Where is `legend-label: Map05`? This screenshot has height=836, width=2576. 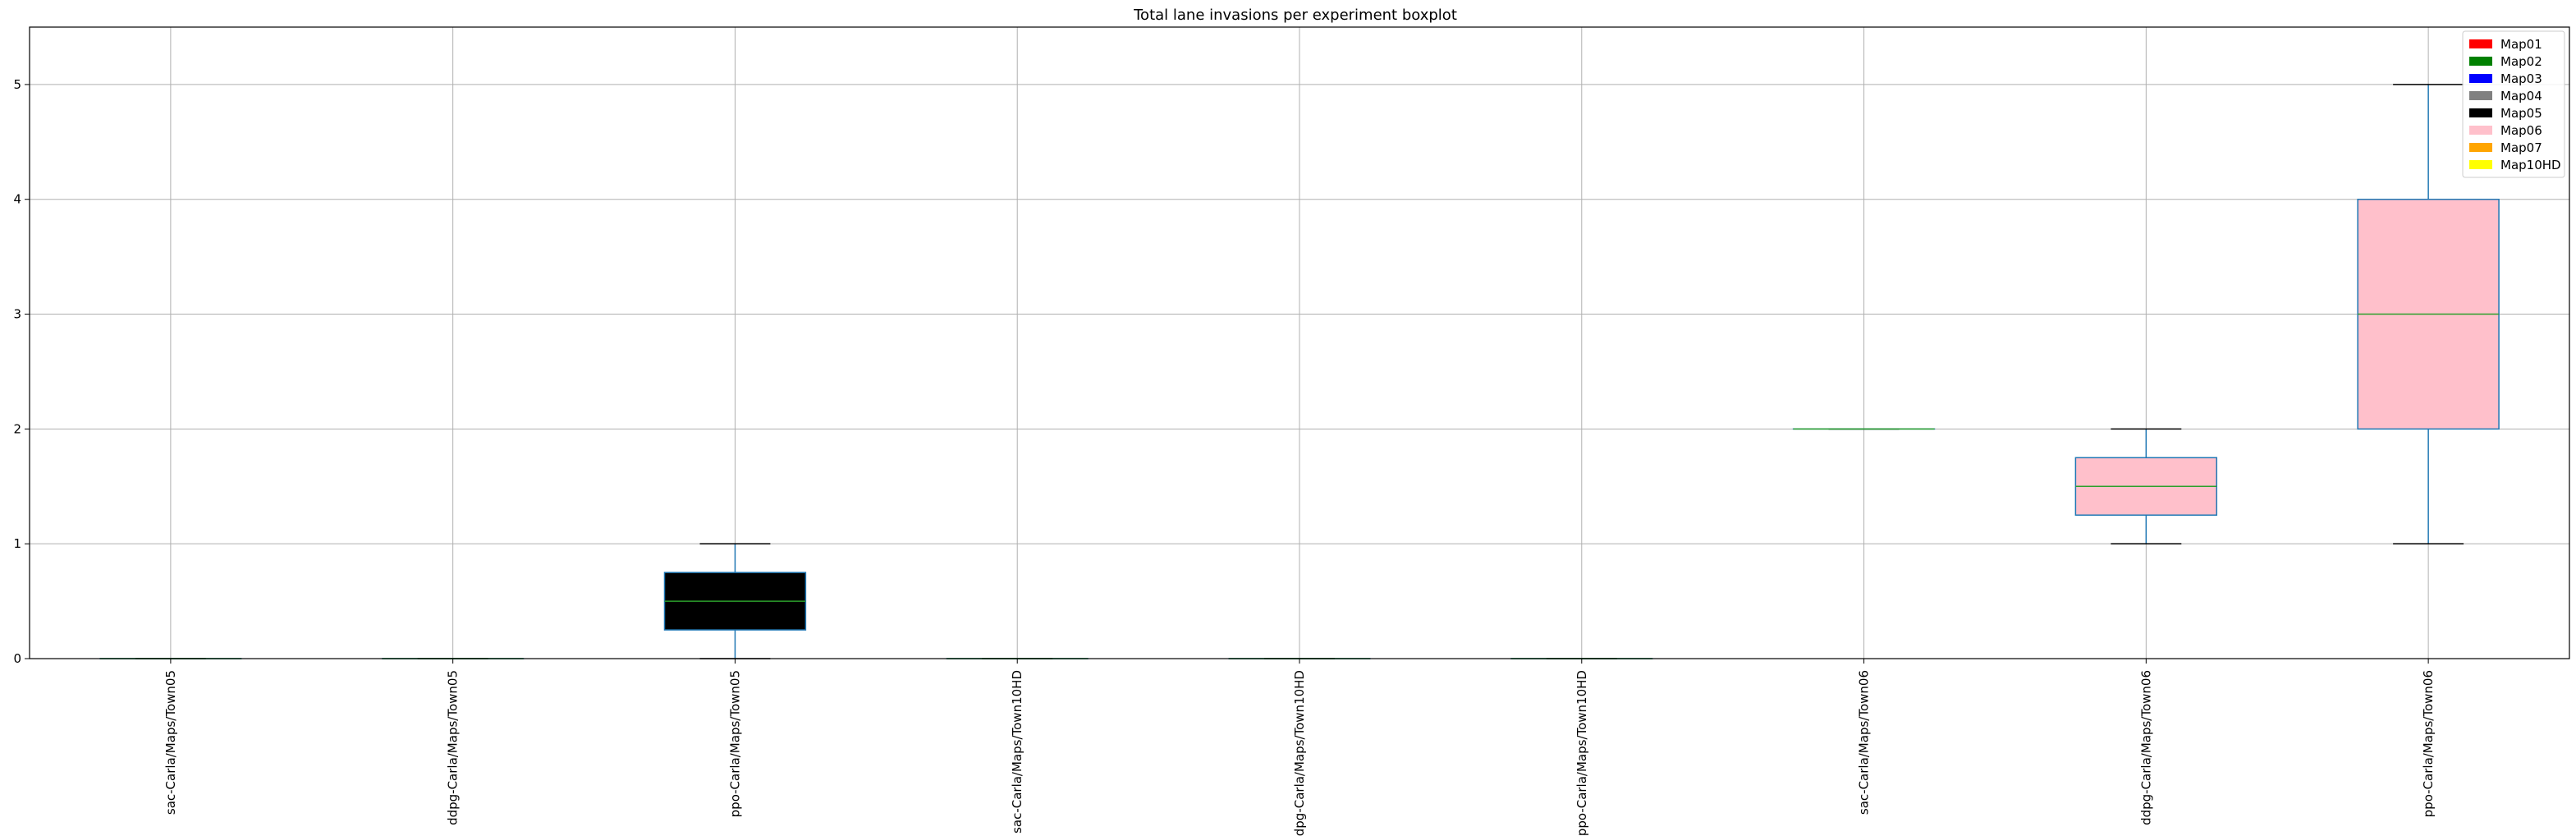
legend-label: Map05 is located at coordinates (2521, 113).